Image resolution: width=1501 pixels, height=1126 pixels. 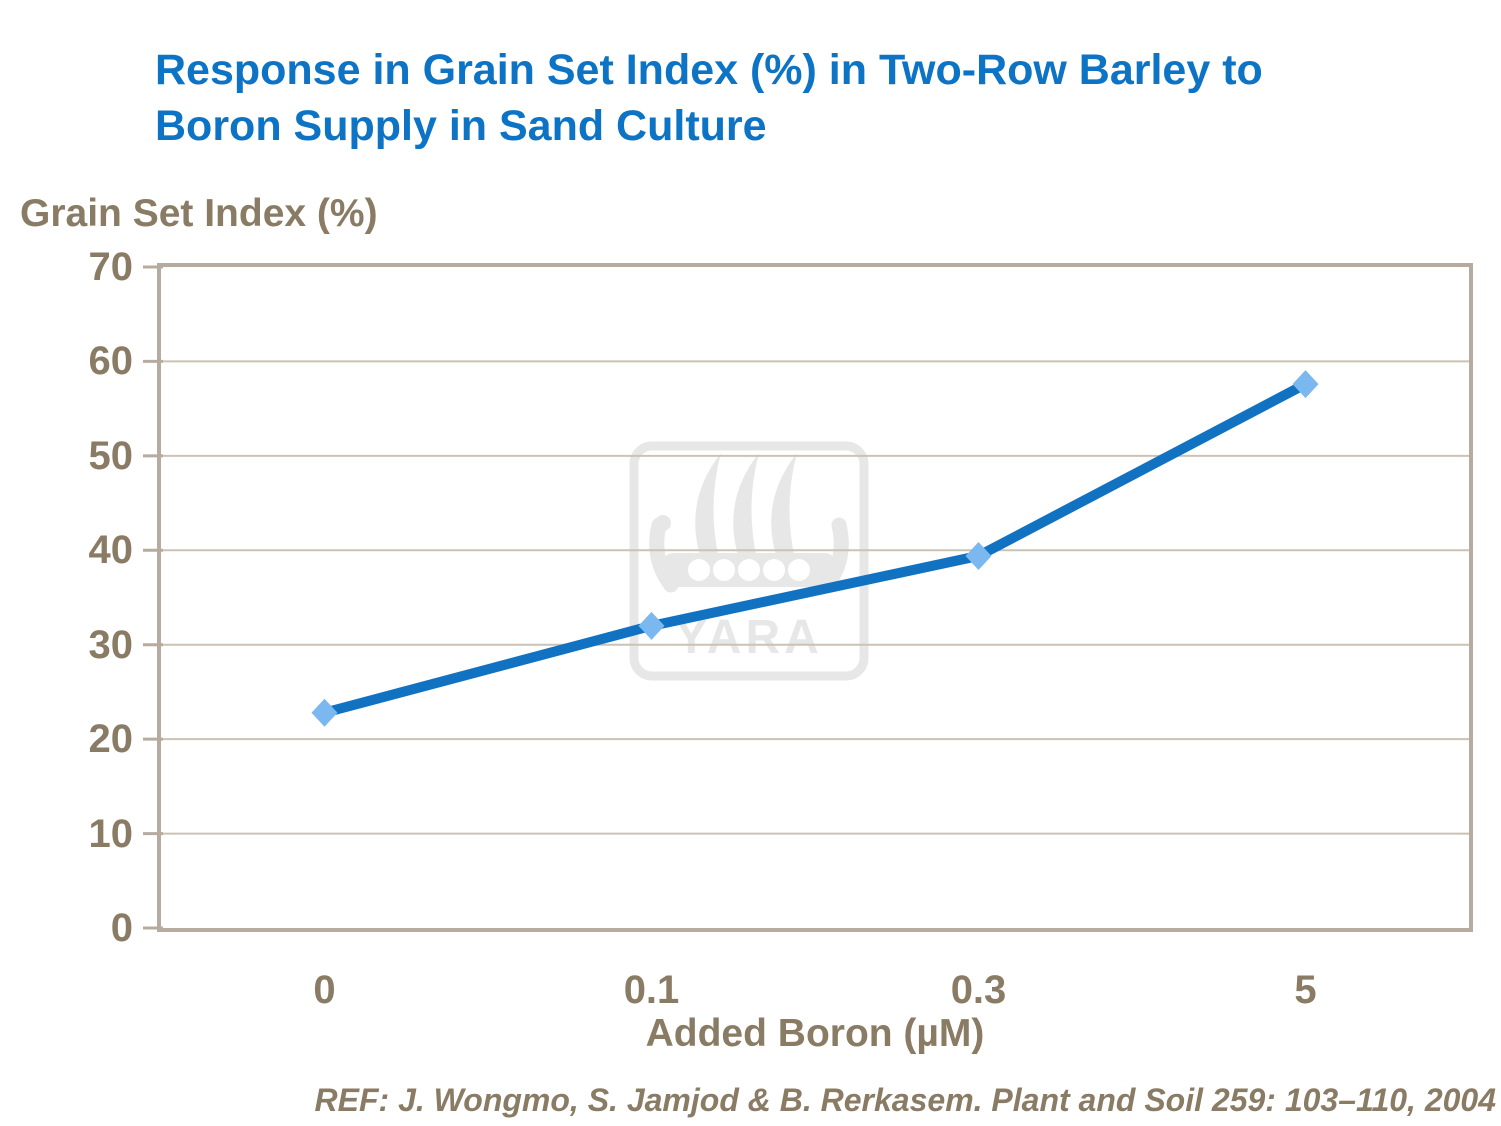 I want to click on y-tick-label: 50, so click(x=111, y=455).